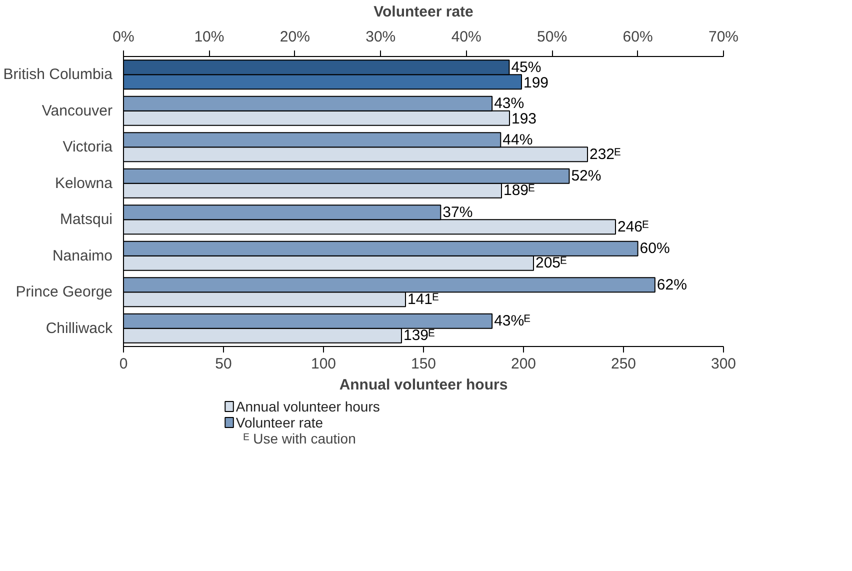 The width and height of the screenshot is (852, 571). What do you see at coordinates (123, 364) in the screenshot?
I see `x-tick-label: 0` at bounding box center [123, 364].